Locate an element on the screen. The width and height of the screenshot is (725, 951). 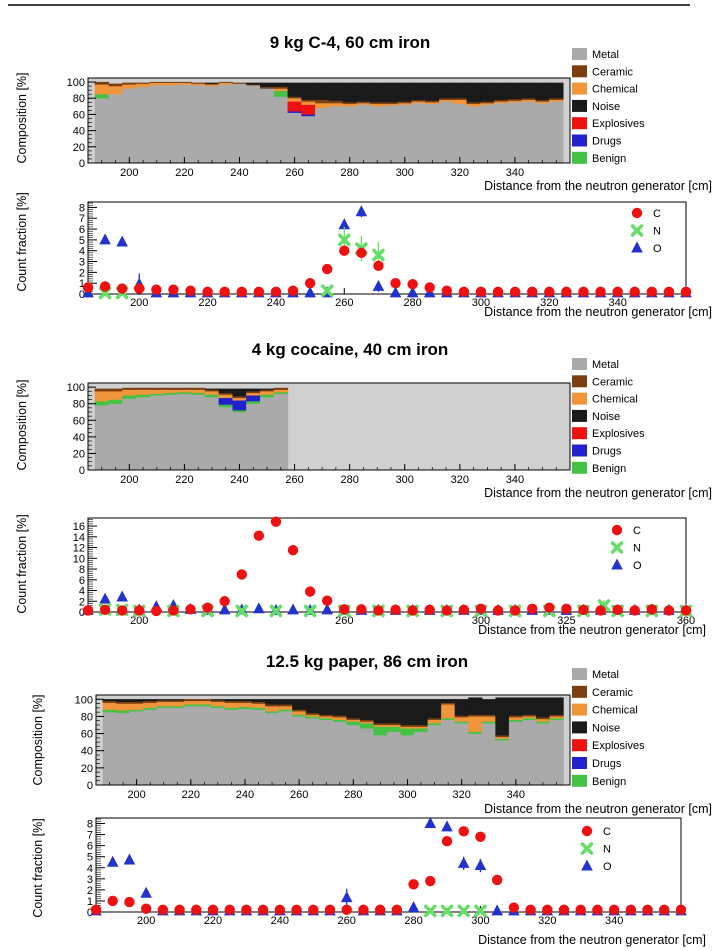
y-tick-label: 5 is located at coordinates (90, 858).